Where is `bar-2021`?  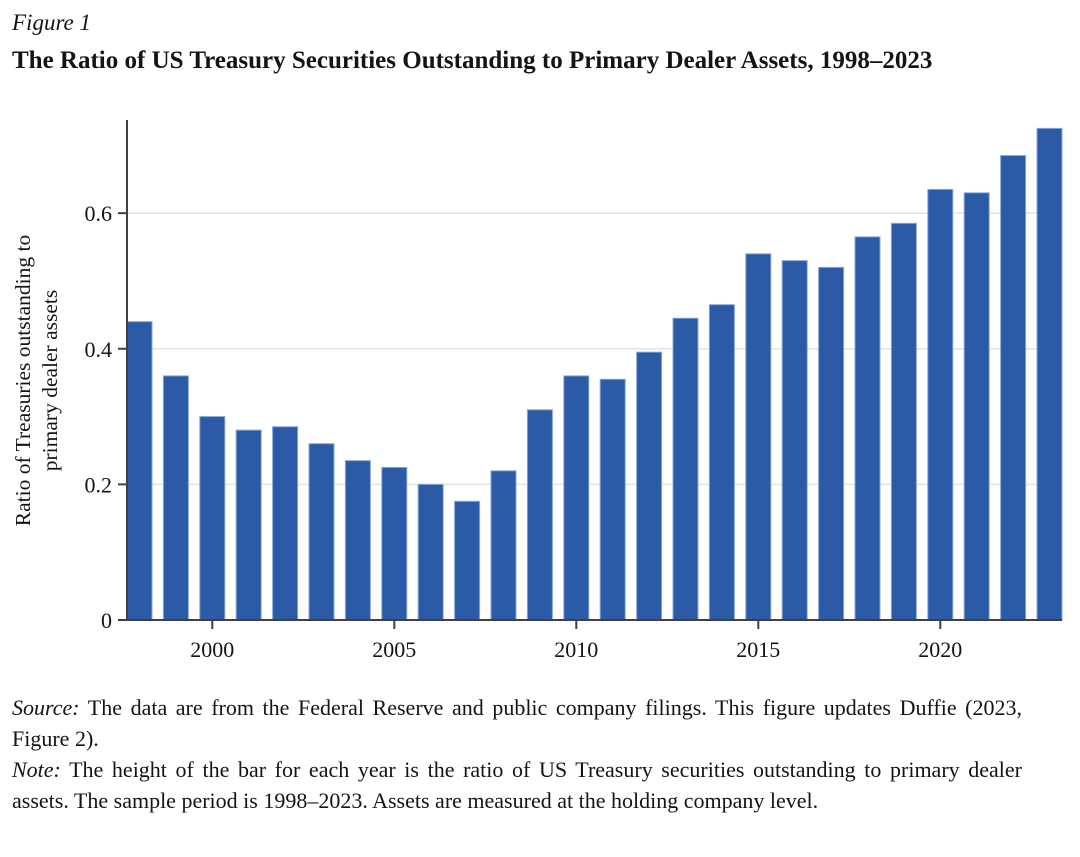 bar-2021 is located at coordinates (976, 406).